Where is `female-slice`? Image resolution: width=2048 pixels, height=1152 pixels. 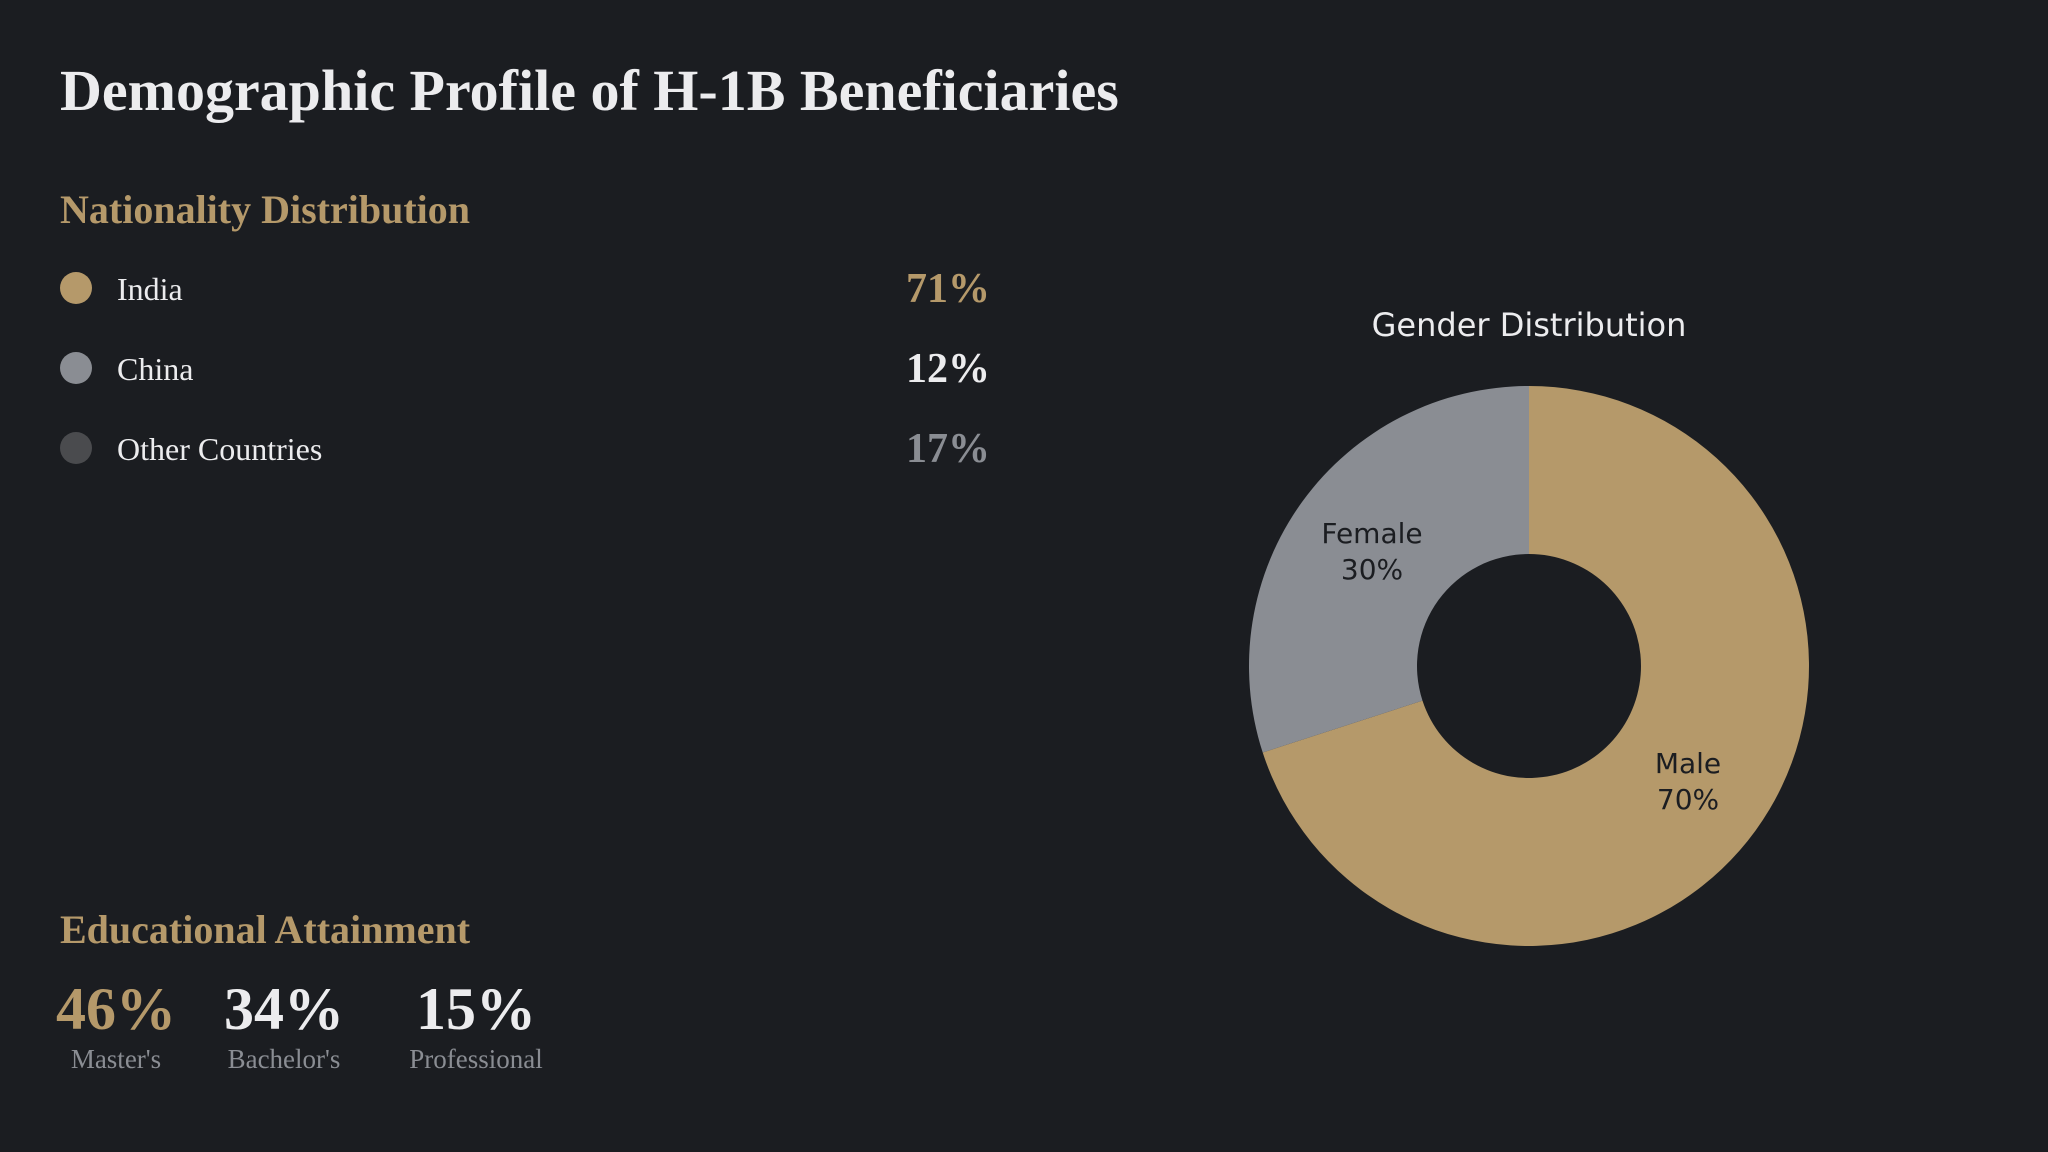
female-slice is located at coordinates (1389, 569).